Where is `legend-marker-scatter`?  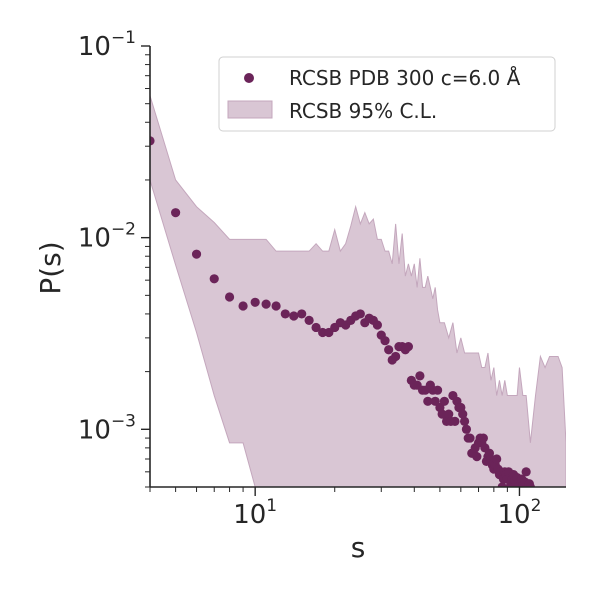 legend-marker-scatter is located at coordinates (249, 78).